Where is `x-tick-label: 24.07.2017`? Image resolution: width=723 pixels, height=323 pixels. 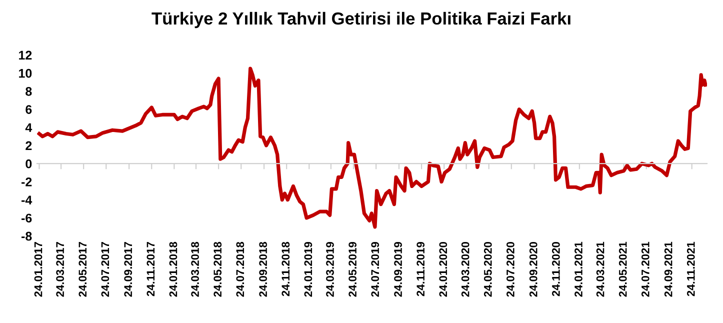
x-tick-label: 24.07.2017 is located at coordinates (105, 269).